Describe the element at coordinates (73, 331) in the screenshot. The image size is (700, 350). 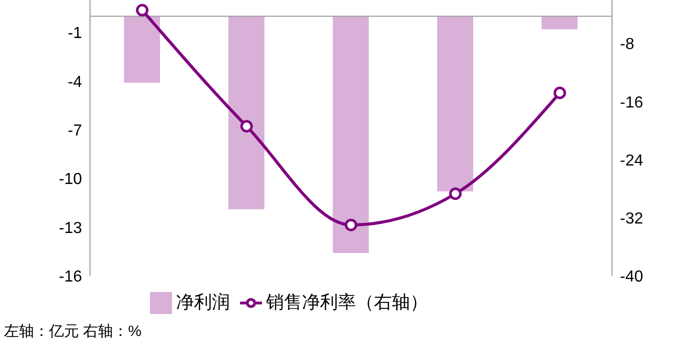
I see `text: 左轴：亿元 右轴：%` at that location.